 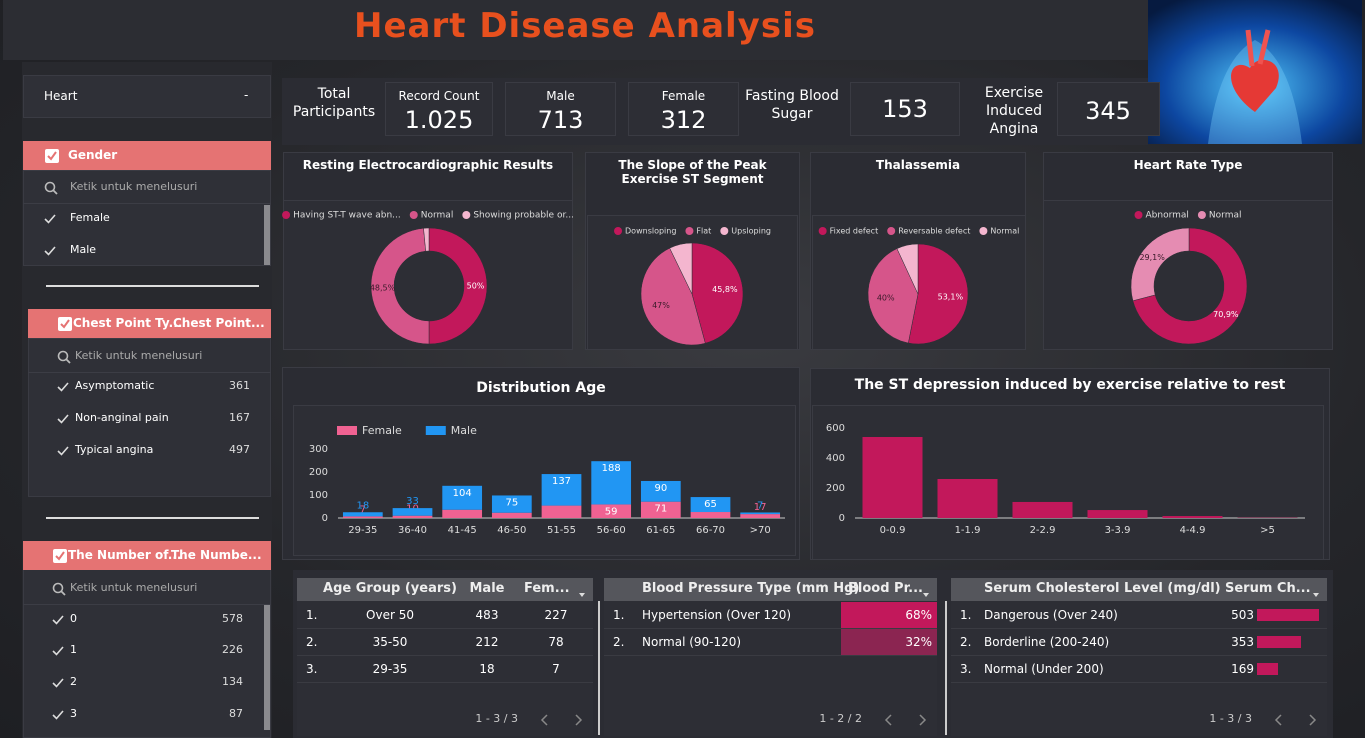 I want to click on filter-count: 167, so click(x=239, y=417).